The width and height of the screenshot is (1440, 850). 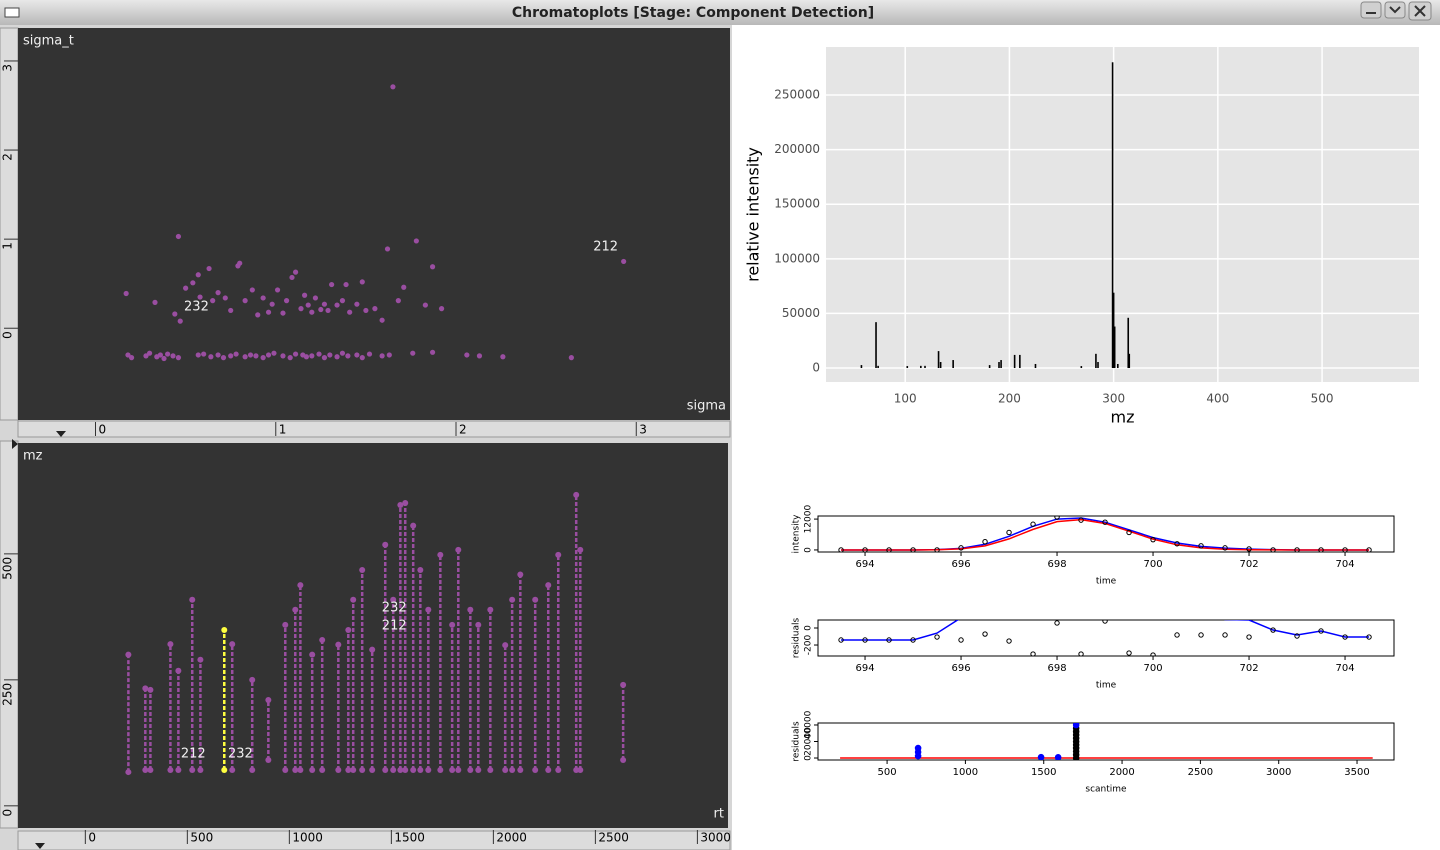 What do you see at coordinates (8, 568) in the screenshot?
I see `y-tick-label: 500` at bounding box center [8, 568].